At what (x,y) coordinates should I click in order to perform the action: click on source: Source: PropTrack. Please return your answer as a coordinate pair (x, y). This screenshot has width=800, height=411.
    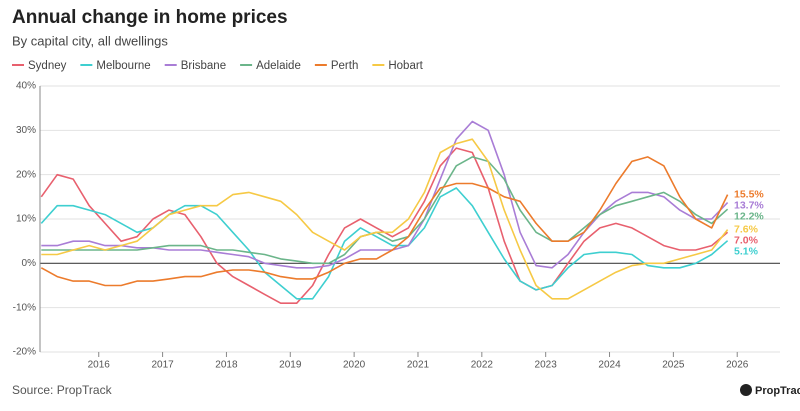
    Looking at the image, I should click on (62, 390).